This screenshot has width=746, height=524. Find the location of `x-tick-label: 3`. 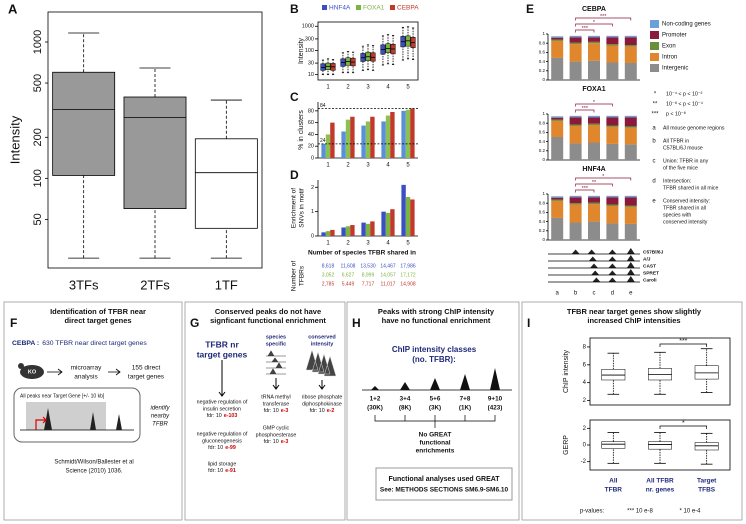

x-tick-label: 3 is located at coordinates (368, 244).